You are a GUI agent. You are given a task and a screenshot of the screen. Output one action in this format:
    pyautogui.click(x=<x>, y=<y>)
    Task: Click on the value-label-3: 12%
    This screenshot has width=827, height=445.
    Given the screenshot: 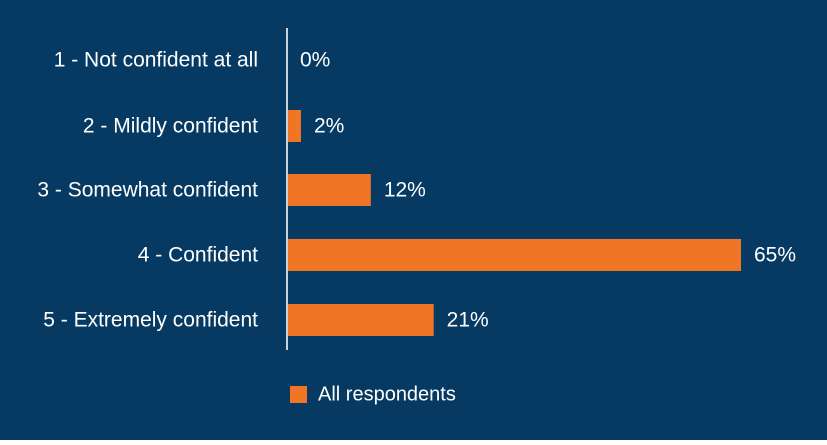 What is the action you would take?
    pyautogui.click(x=405, y=190)
    